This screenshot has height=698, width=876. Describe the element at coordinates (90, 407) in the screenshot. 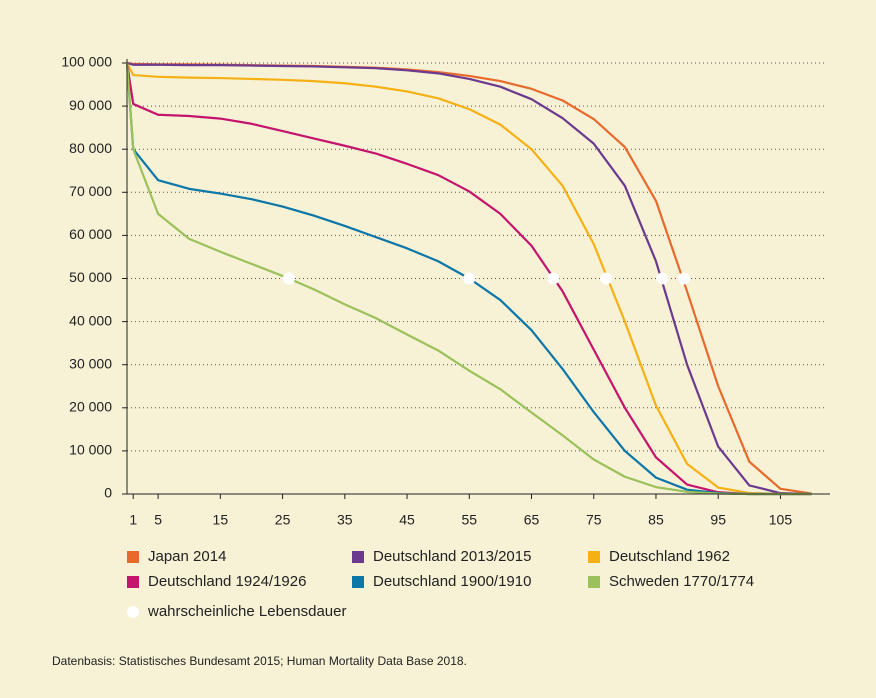

I see `y-tick-label: 20 000` at that location.